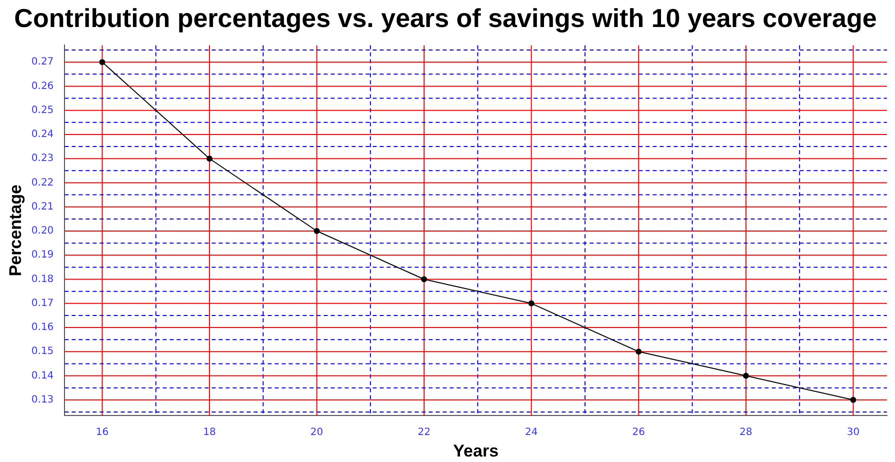 This screenshot has height=462, width=895. What do you see at coordinates (445, 17) in the screenshot?
I see `chart-title: Contribution percentages vs. years of savings with 10 years coverage` at bounding box center [445, 17].